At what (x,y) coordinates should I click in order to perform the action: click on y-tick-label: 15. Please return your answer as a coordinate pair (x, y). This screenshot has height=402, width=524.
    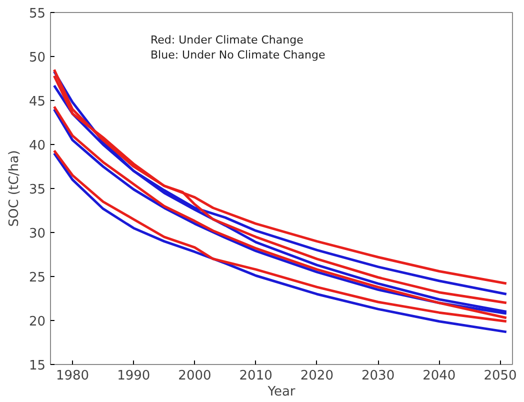
    Looking at the image, I should click on (37, 366).